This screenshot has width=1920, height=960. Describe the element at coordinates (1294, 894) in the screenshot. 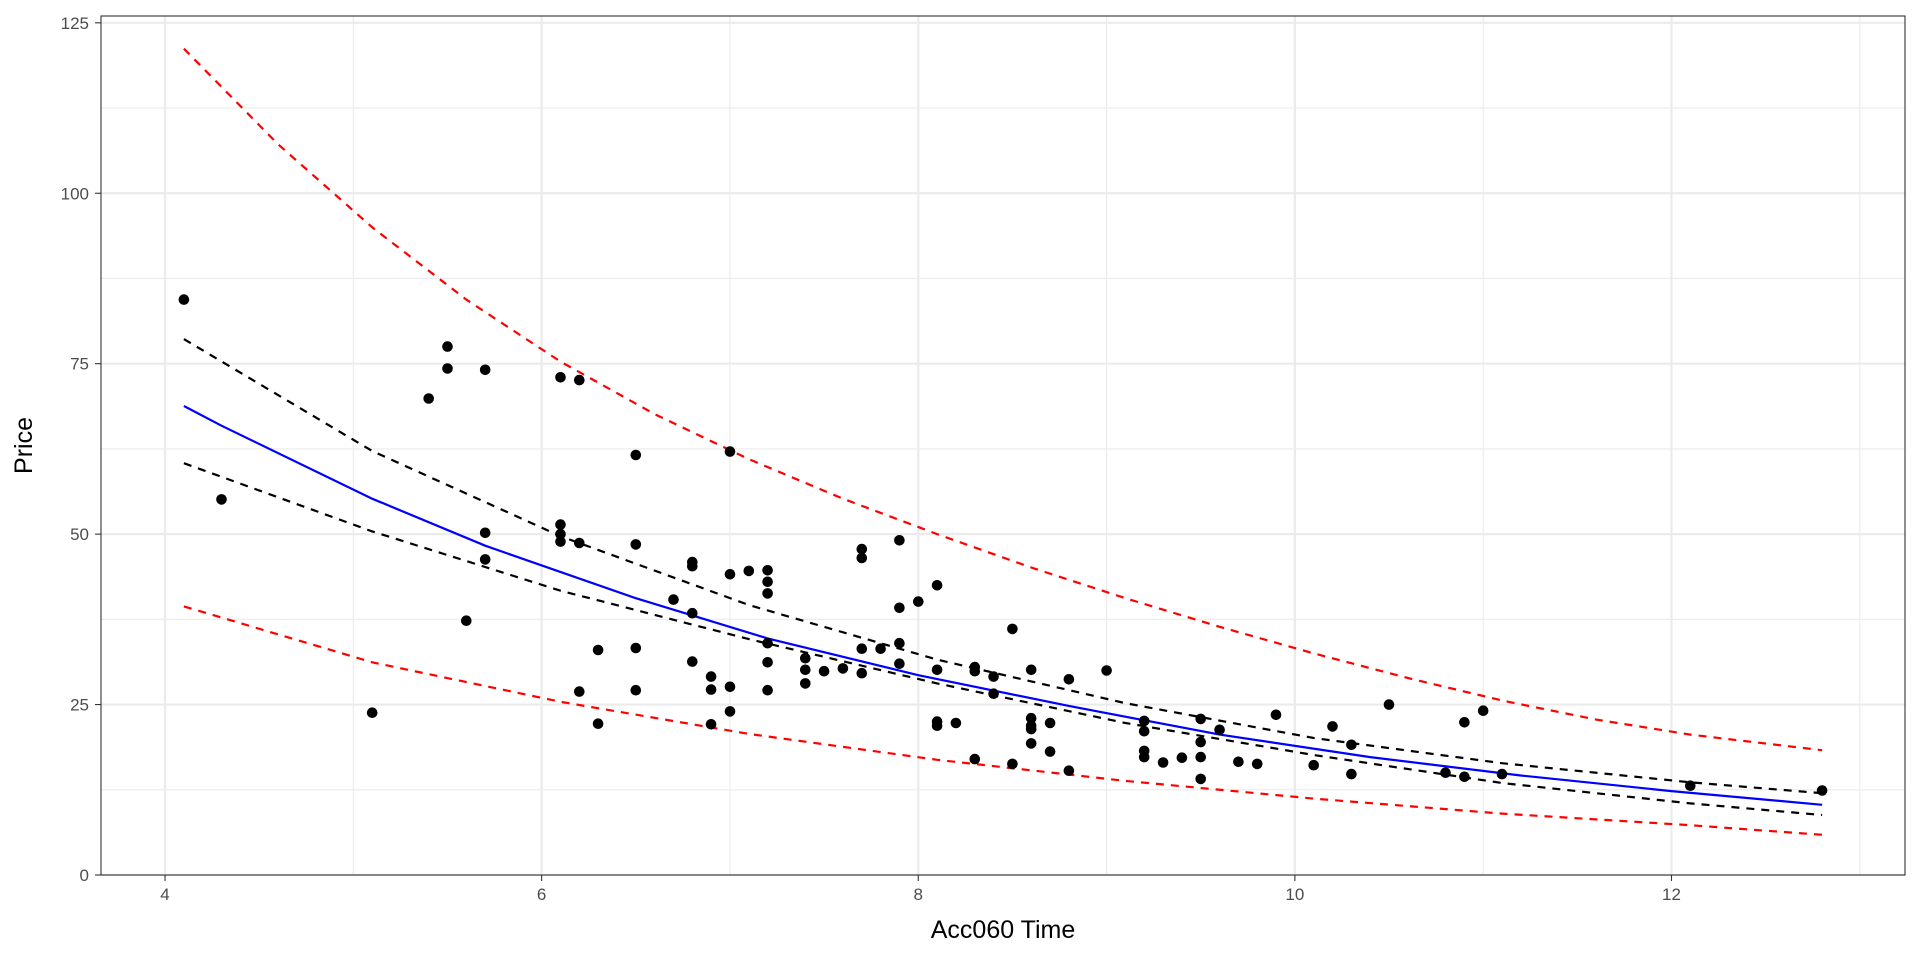

I see `x-tick-label: 10` at that location.